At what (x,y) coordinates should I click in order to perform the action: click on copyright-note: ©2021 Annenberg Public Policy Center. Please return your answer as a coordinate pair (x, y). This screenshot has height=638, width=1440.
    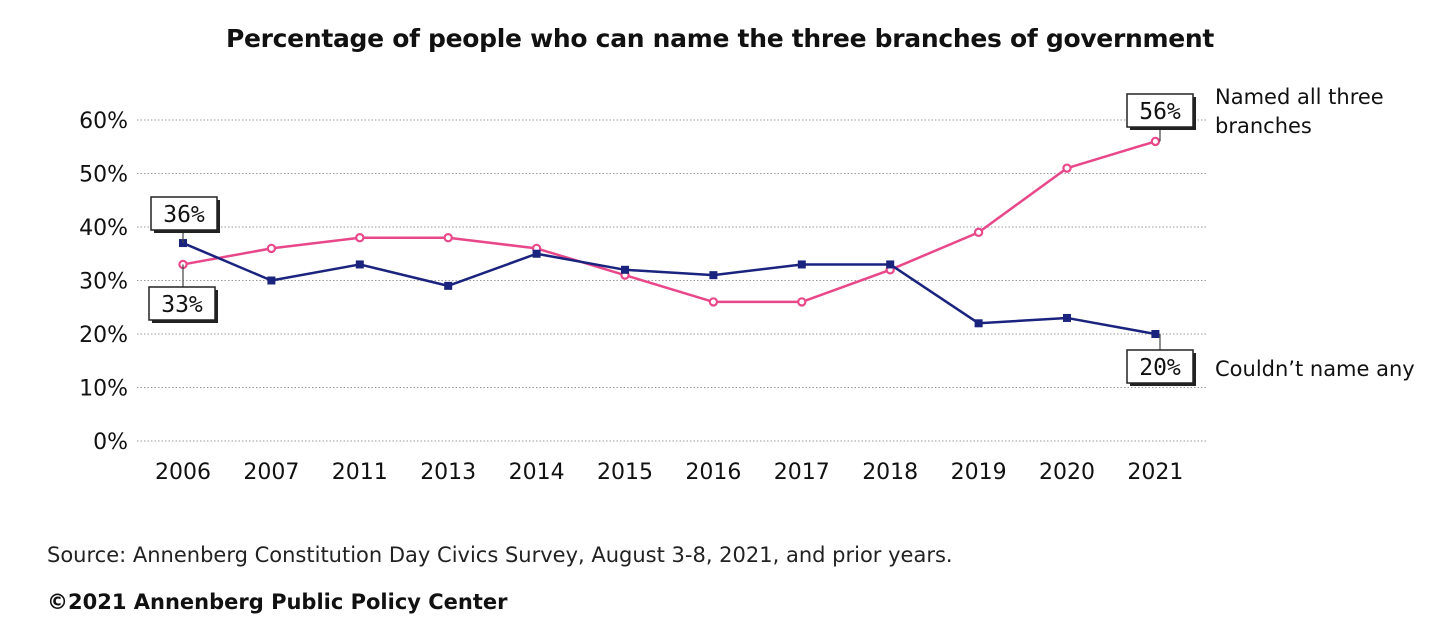
    Looking at the image, I should click on (277, 602).